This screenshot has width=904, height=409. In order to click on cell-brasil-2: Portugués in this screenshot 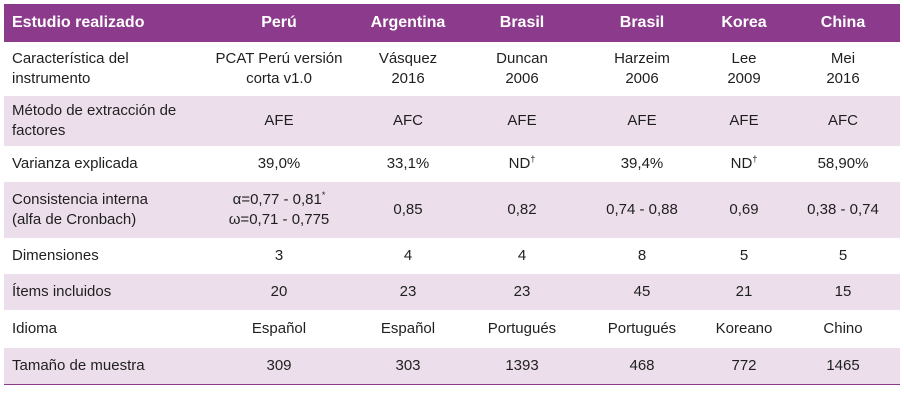, I will do `click(642, 329)`.